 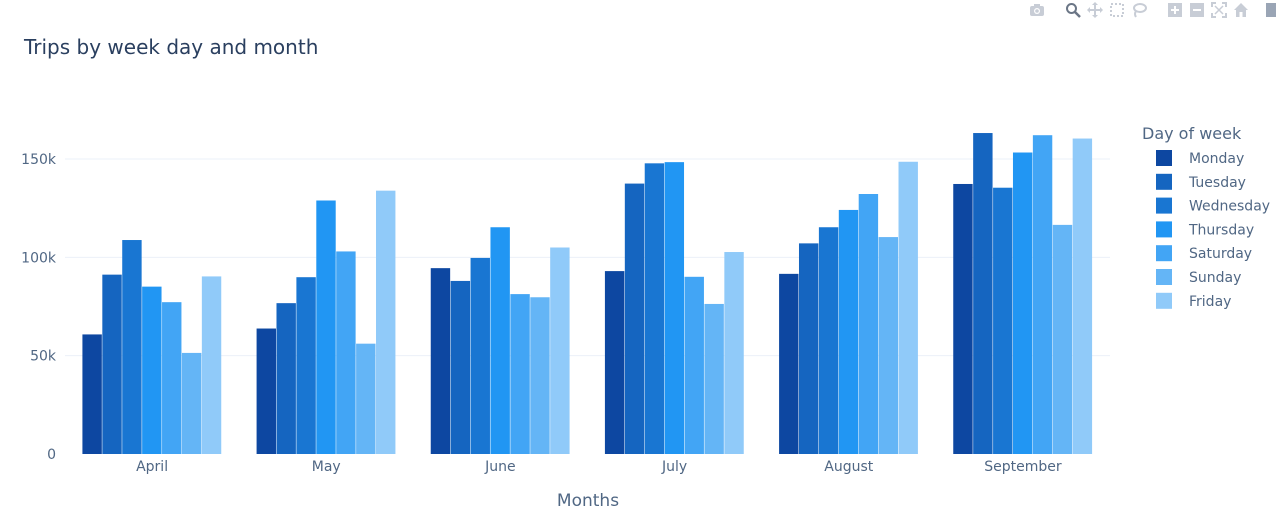 What do you see at coordinates (654, 308) in the screenshot?
I see `bar-wednesday-july` at bounding box center [654, 308].